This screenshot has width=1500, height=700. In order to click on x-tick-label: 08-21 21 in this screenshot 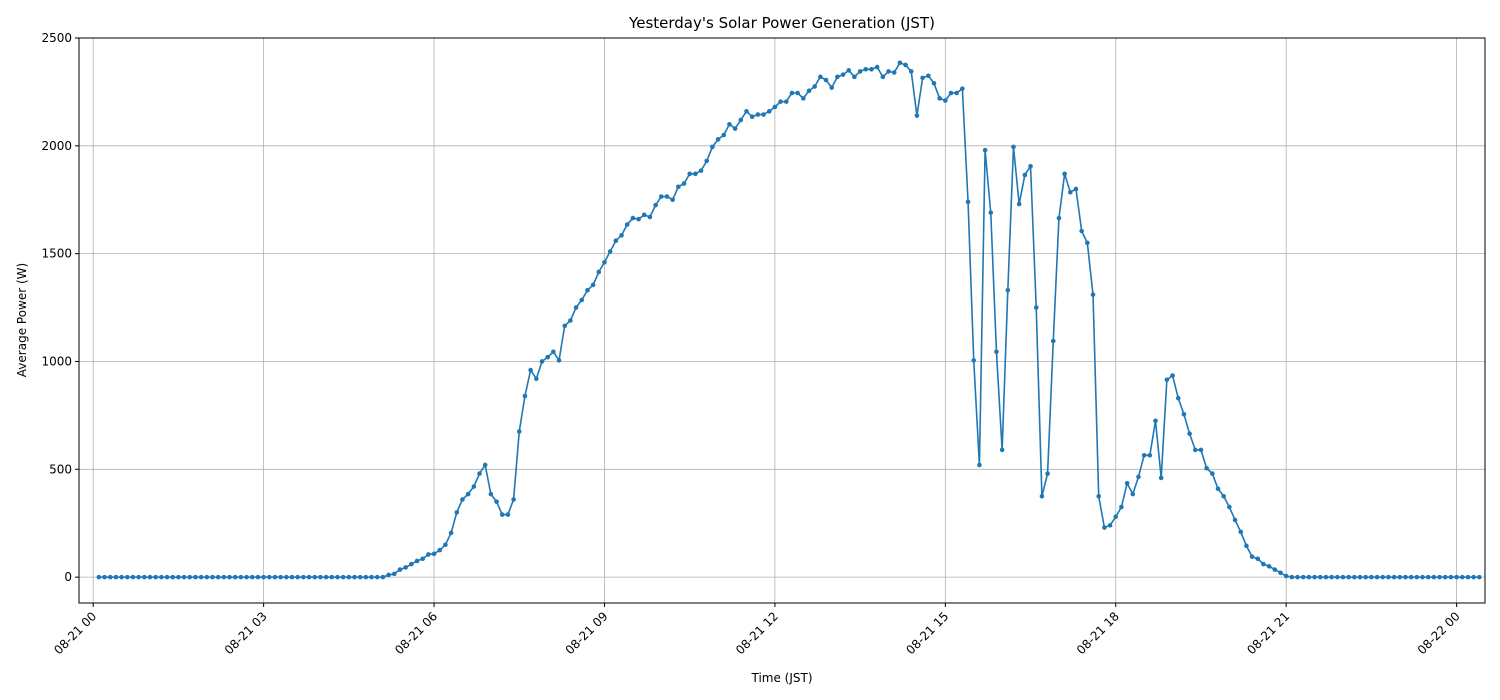, I will do `click(1268, 633)`.